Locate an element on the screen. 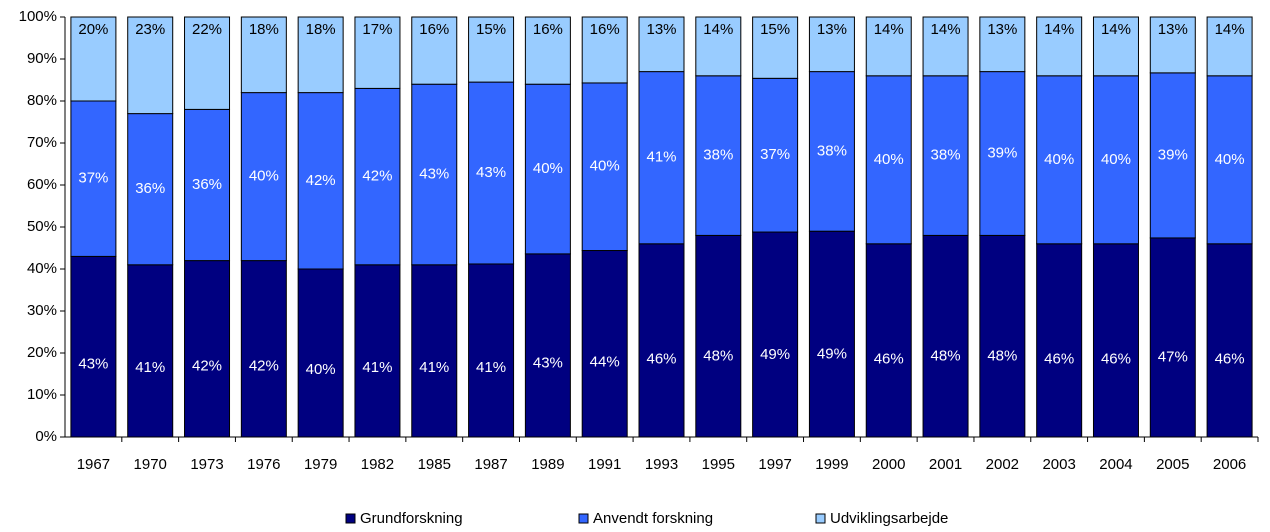 The height and width of the screenshot is (532, 1270). x-tick-label: 1967 is located at coordinates (93, 464).